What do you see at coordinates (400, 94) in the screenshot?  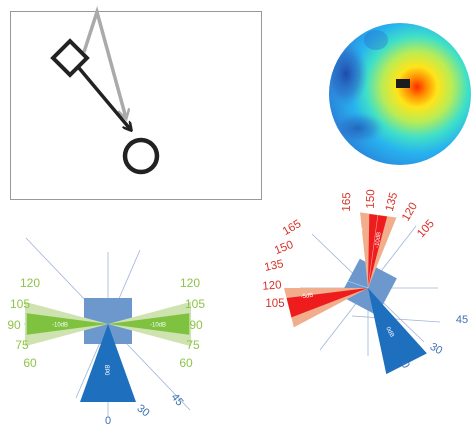 I see `sound-field-heatmap` at bounding box center [400, 94].